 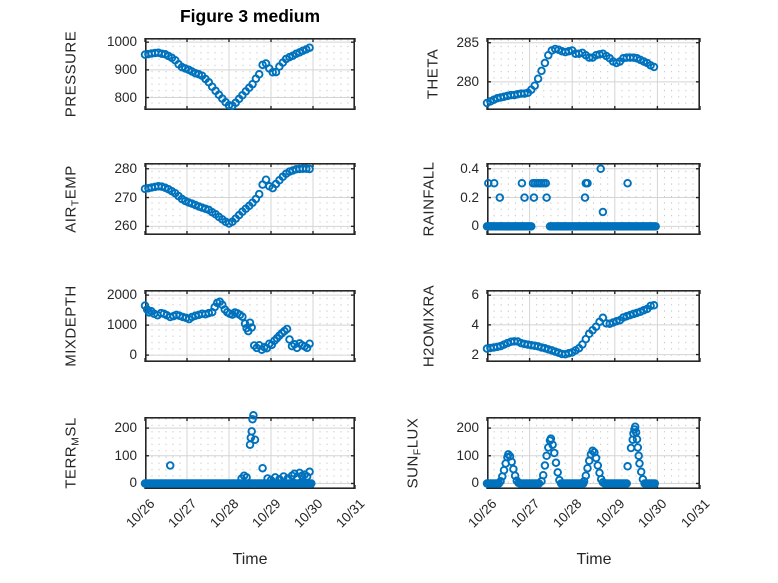 What do you see at coordinates (594, 559) in the screenshot?
I see `x-axis-label-right: Time` at bounding box center [594, 559].